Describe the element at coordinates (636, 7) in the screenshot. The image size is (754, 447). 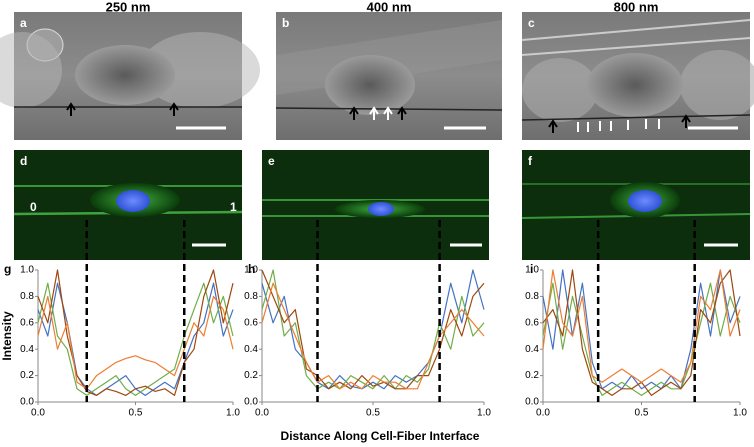
I see `column-title: 800 nm` at that location.